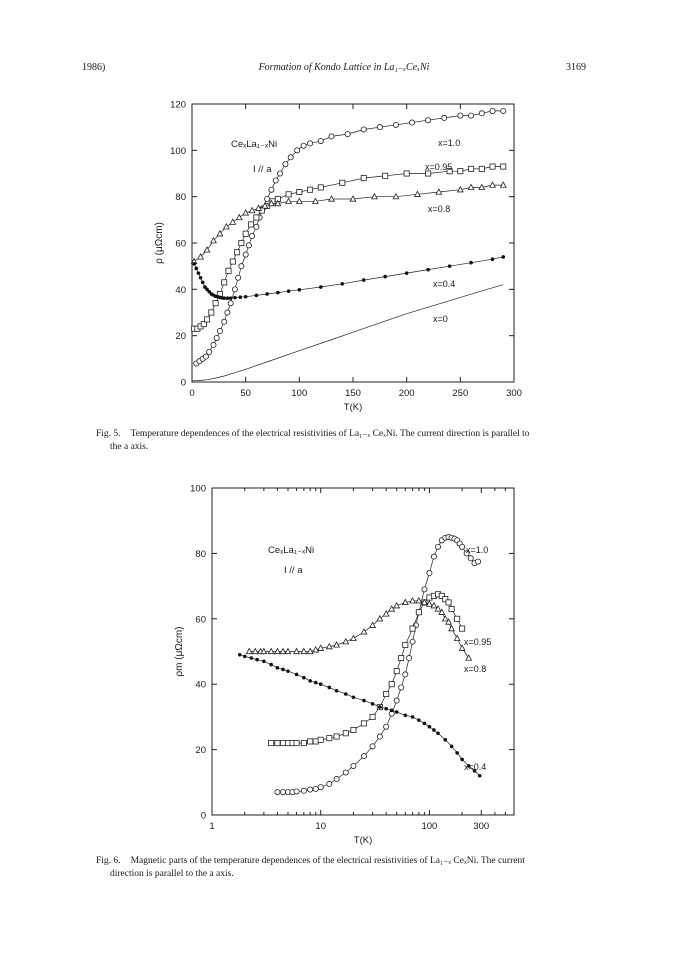 This screenshot has width=688, height=971. I want to click on y-tick-label: 20, so click(200, 750).